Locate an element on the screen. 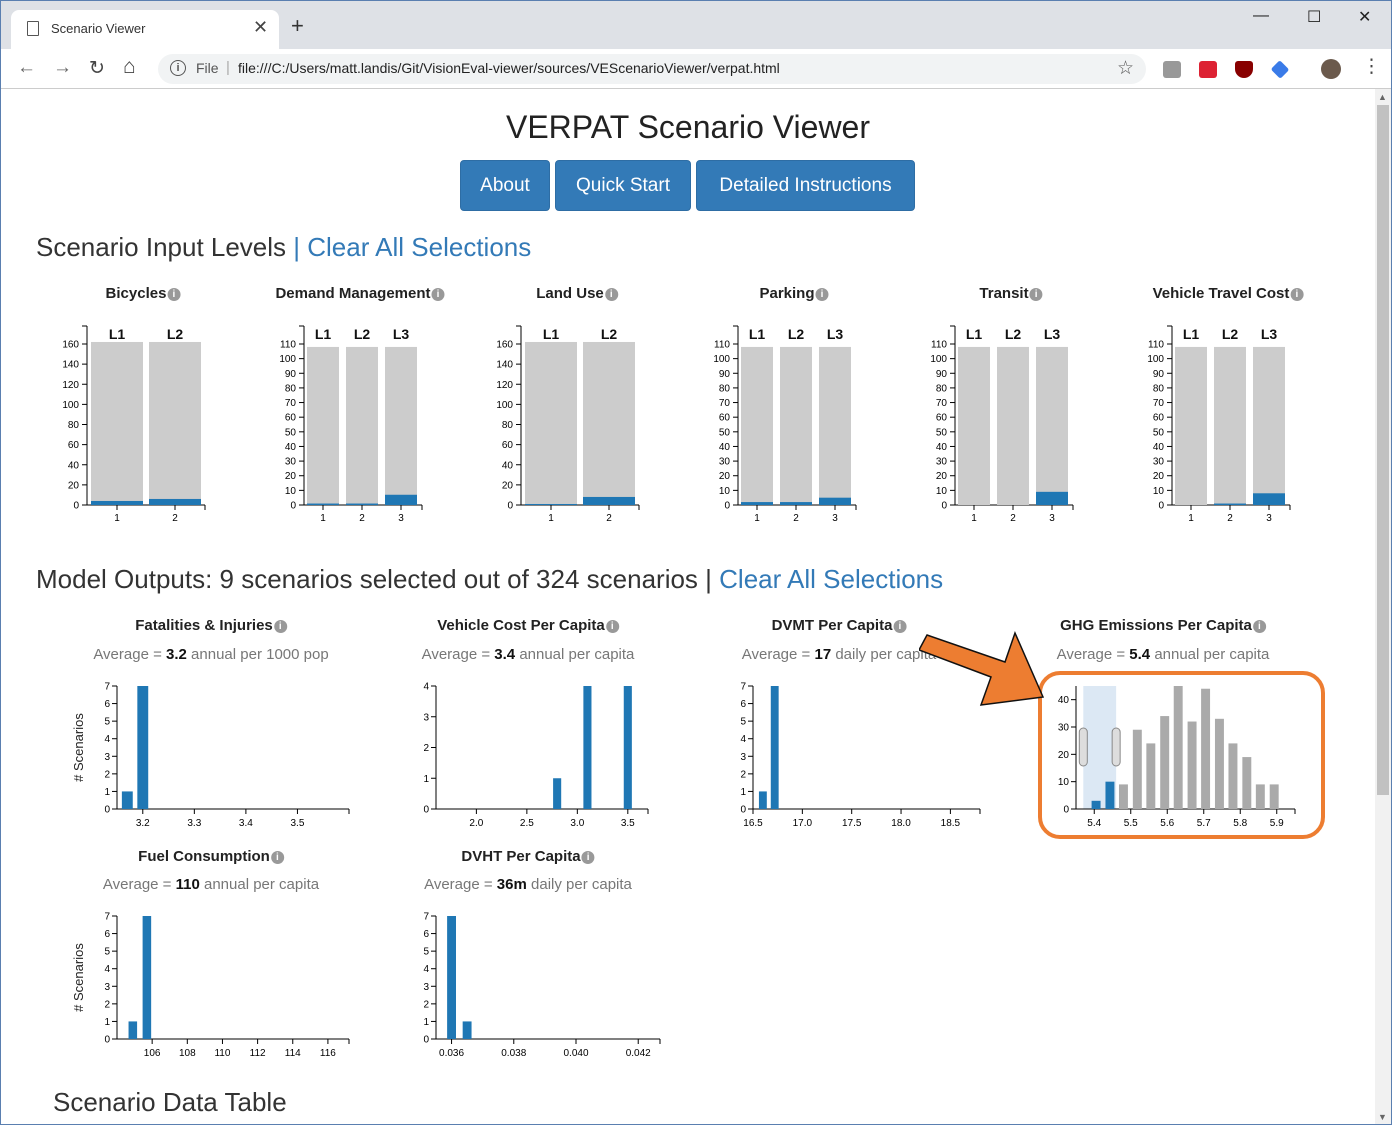 Image resolution: width=1392 pixels, height=1125 pixels. input-chart-vehicle-travel-cost: 0 10 20 30 40 50 60 70 80 90 100 110 L1 1 L2 2 L3 3 is located at coordinates (1225, 421).